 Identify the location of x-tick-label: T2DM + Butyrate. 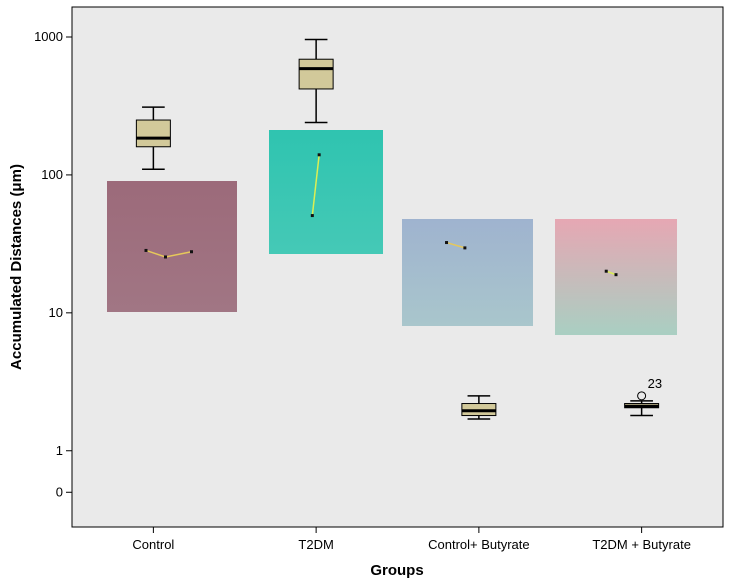
(641, 544).